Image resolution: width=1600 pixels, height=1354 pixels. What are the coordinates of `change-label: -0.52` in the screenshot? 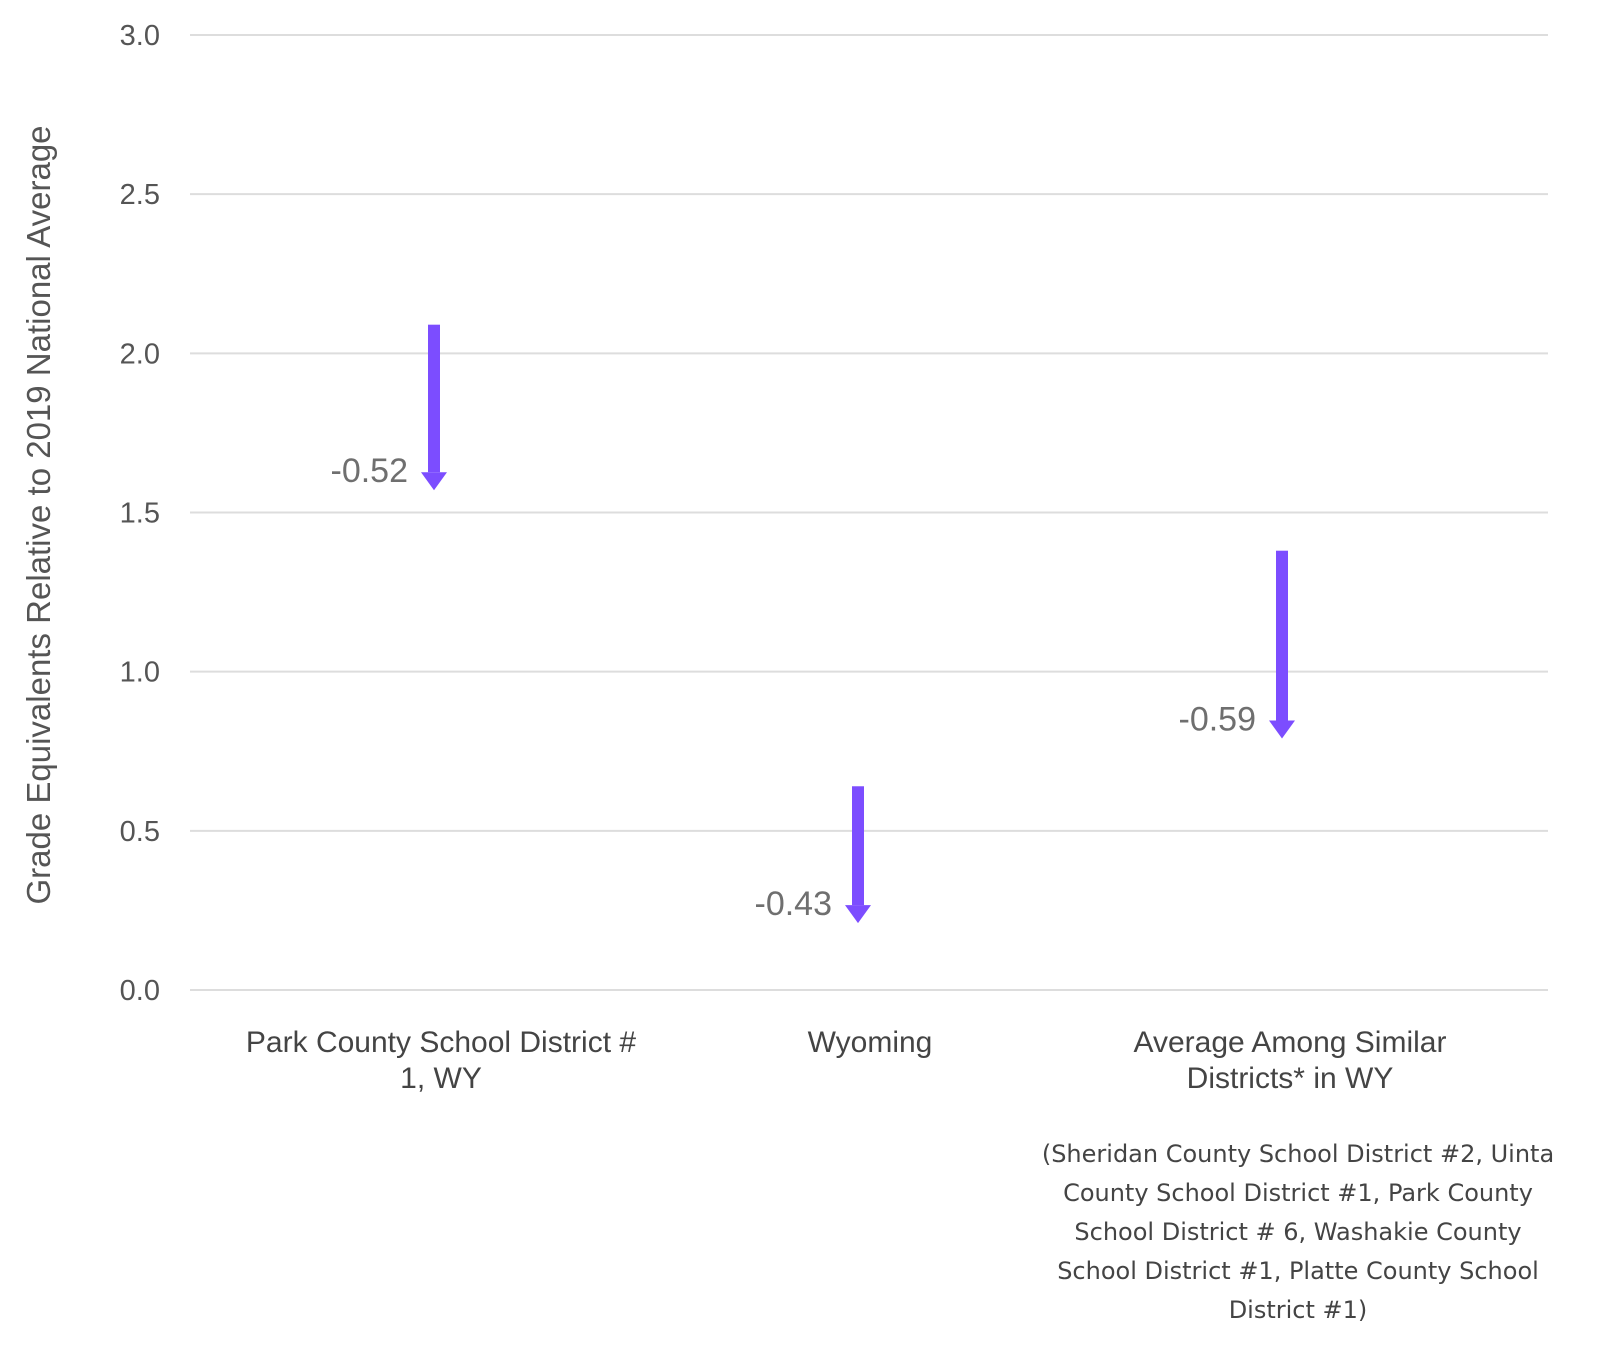 It's located at (370, 471).